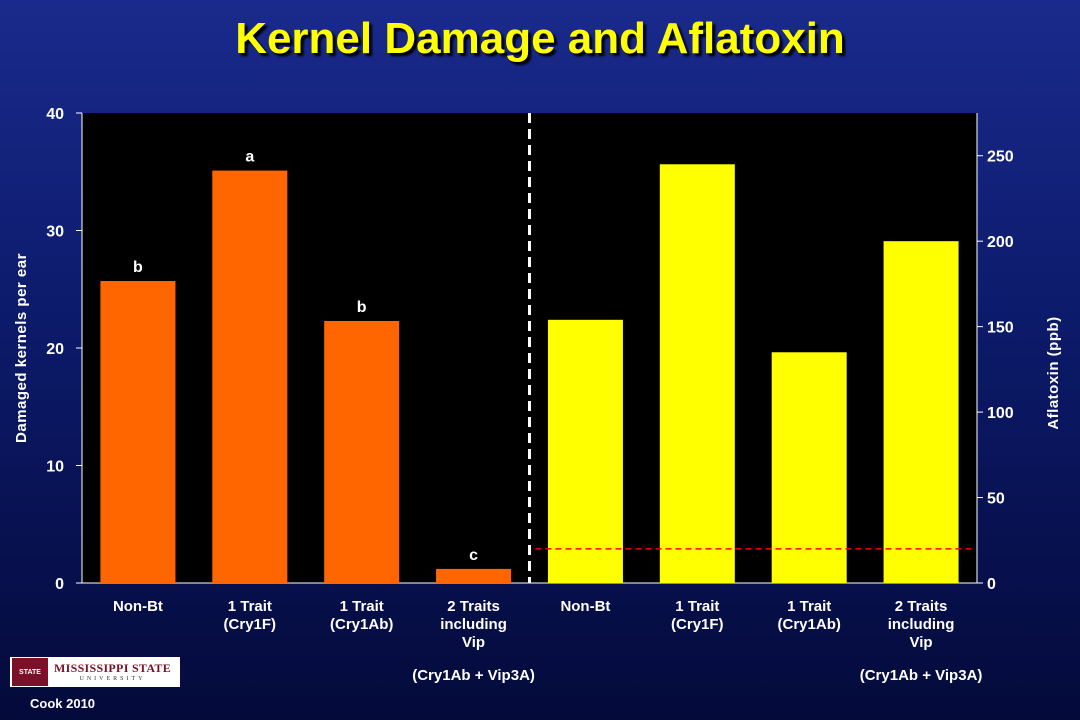 The width and height of the screenshot is (1080, 720). Describe the element at coordinates (473, 555) in the screenshot. I see `significance-letter: c` at that location.